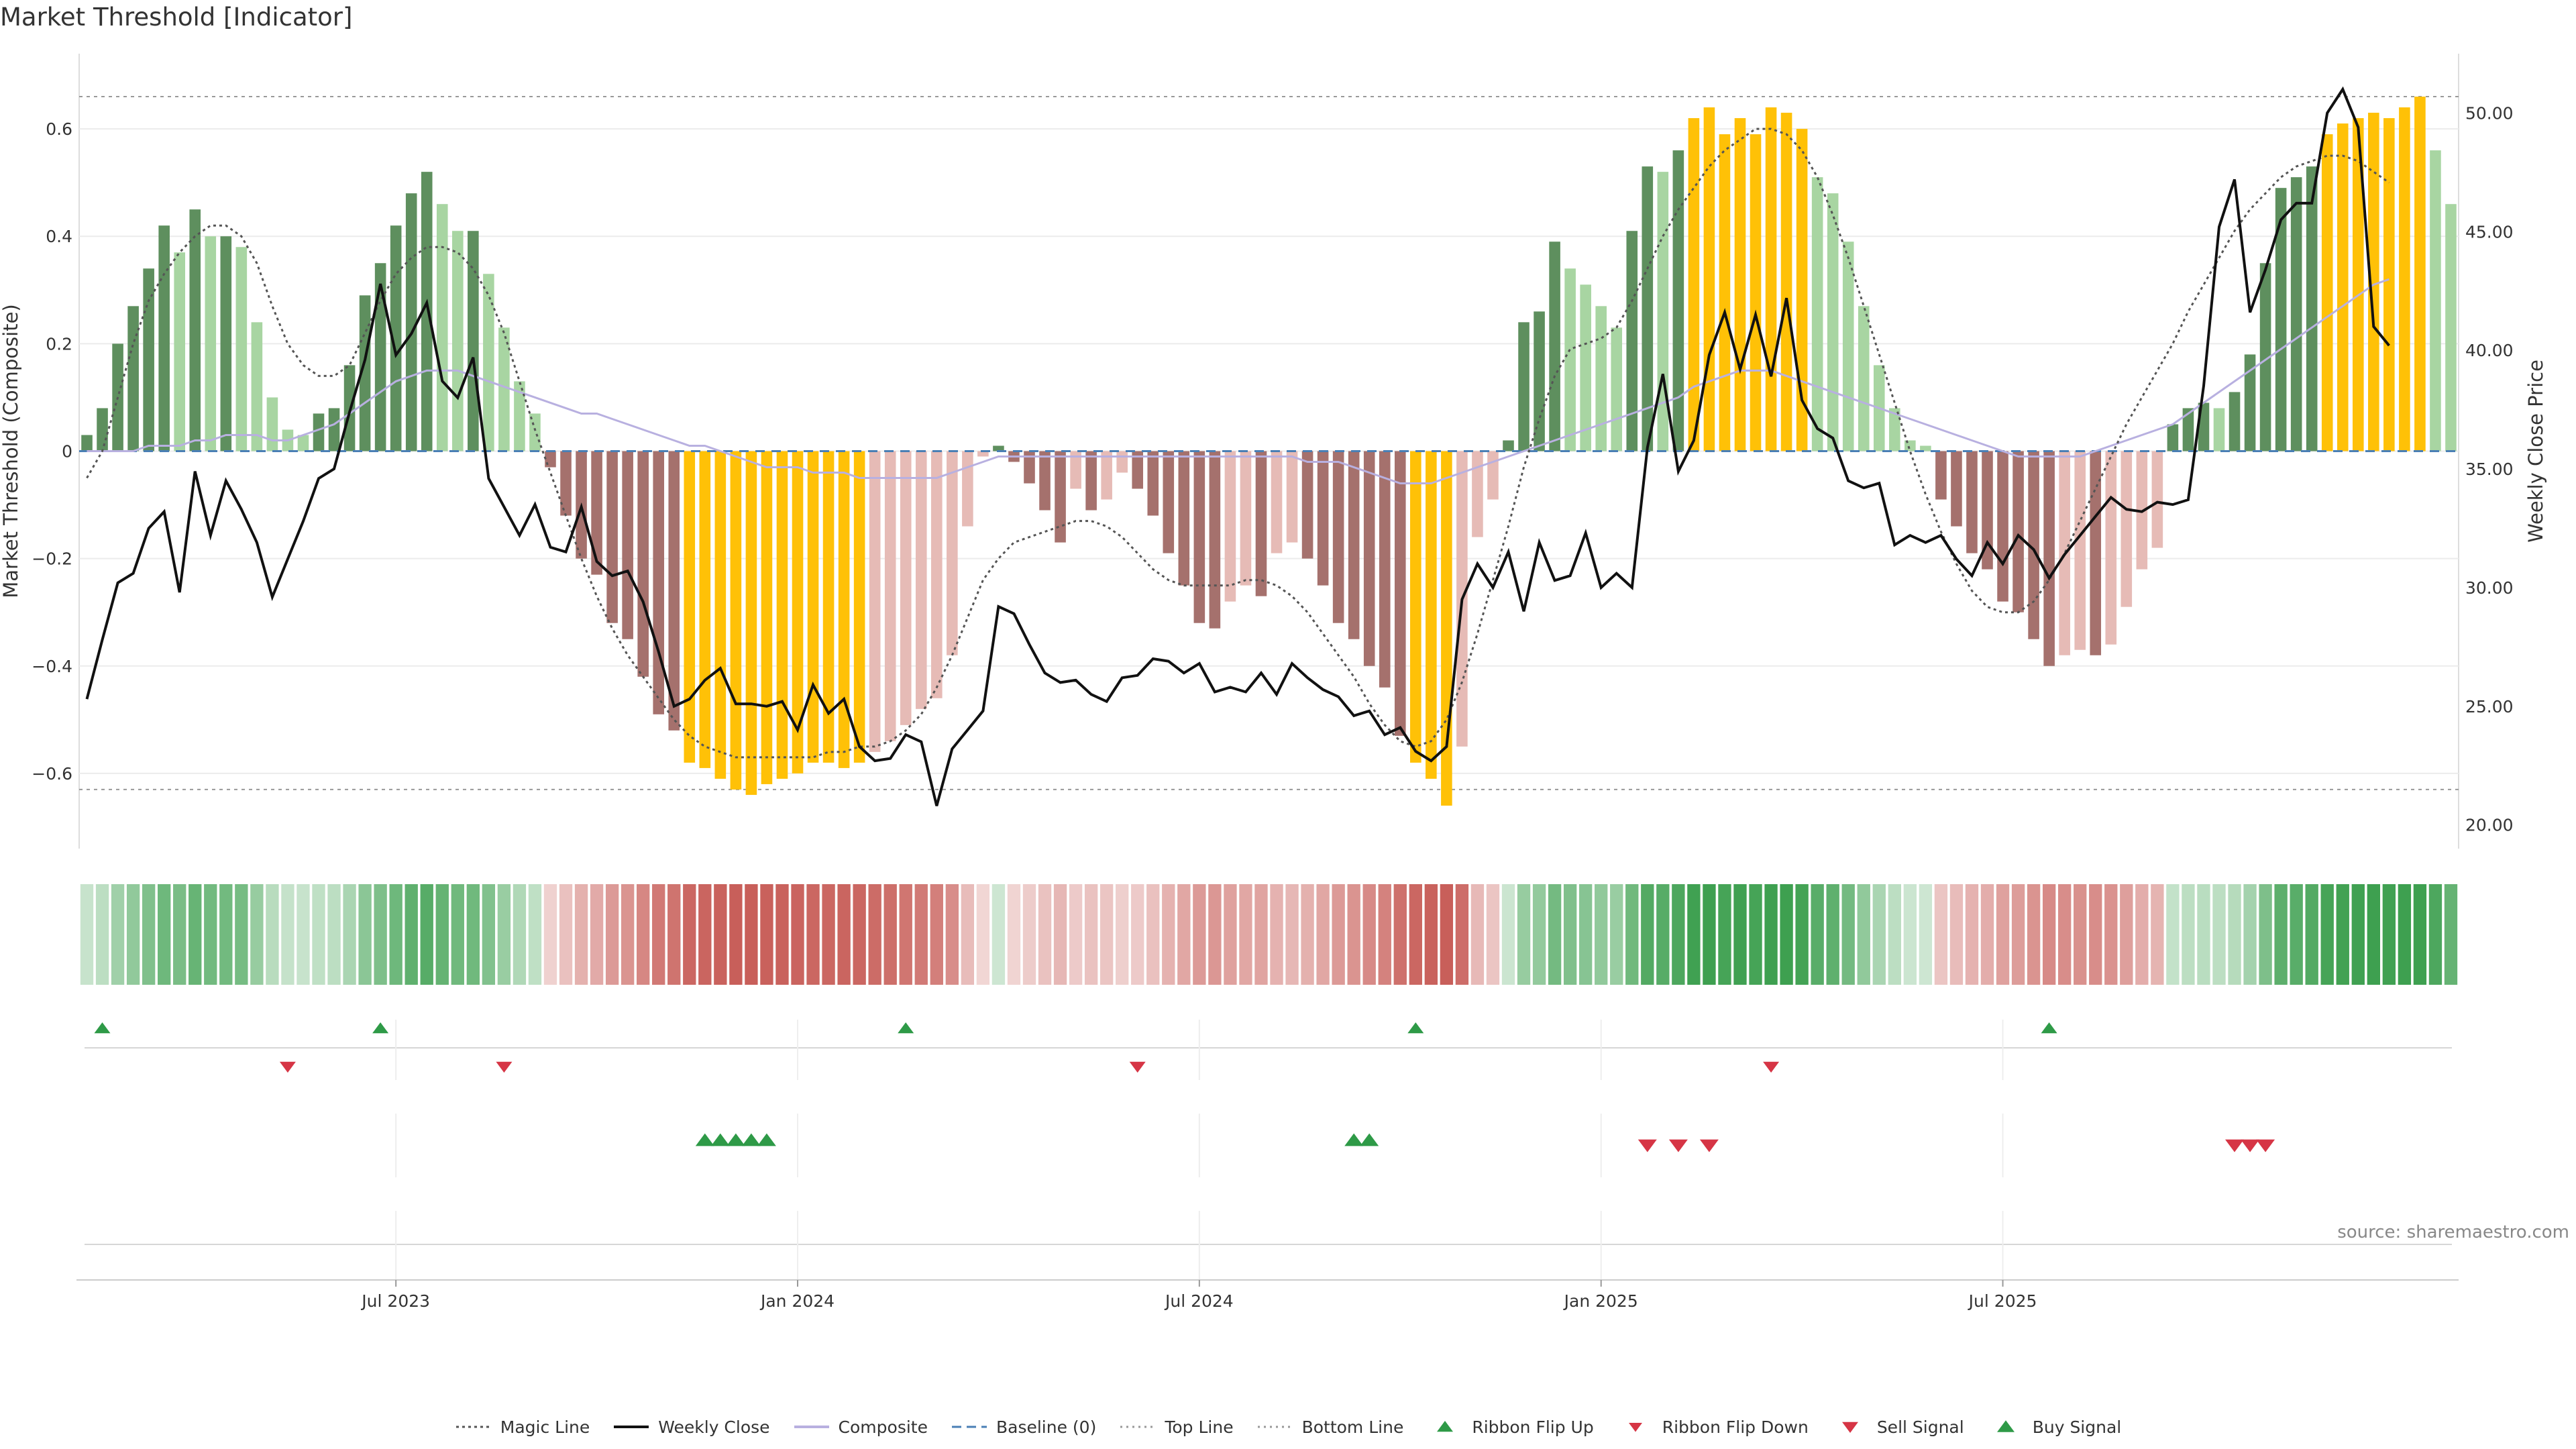  What do you see at coordinates (714, 1427) in the screenshot?
I see `legend-label: Weekly Close` at bounding box center [714, 1427].